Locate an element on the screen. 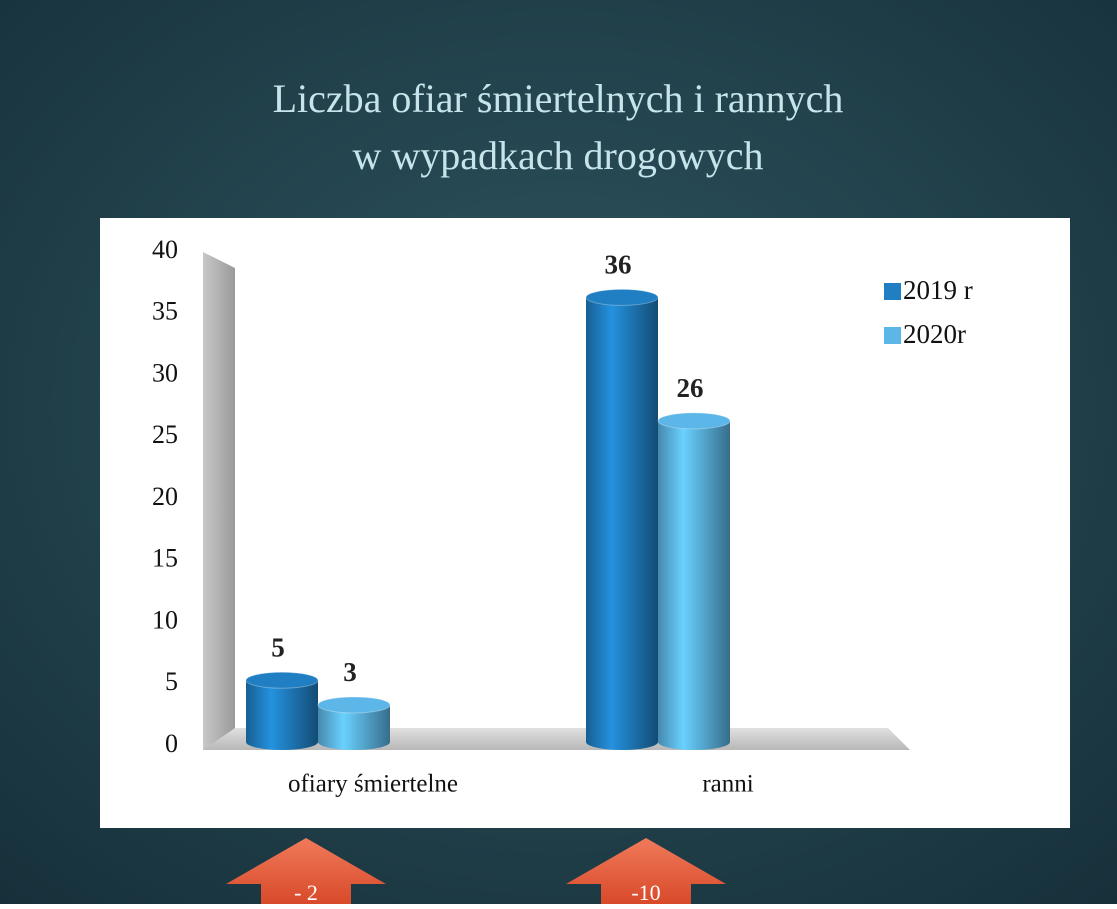 The image size is (1117, 909). y-tick-label: 40 is located at coordinates (165, 249).